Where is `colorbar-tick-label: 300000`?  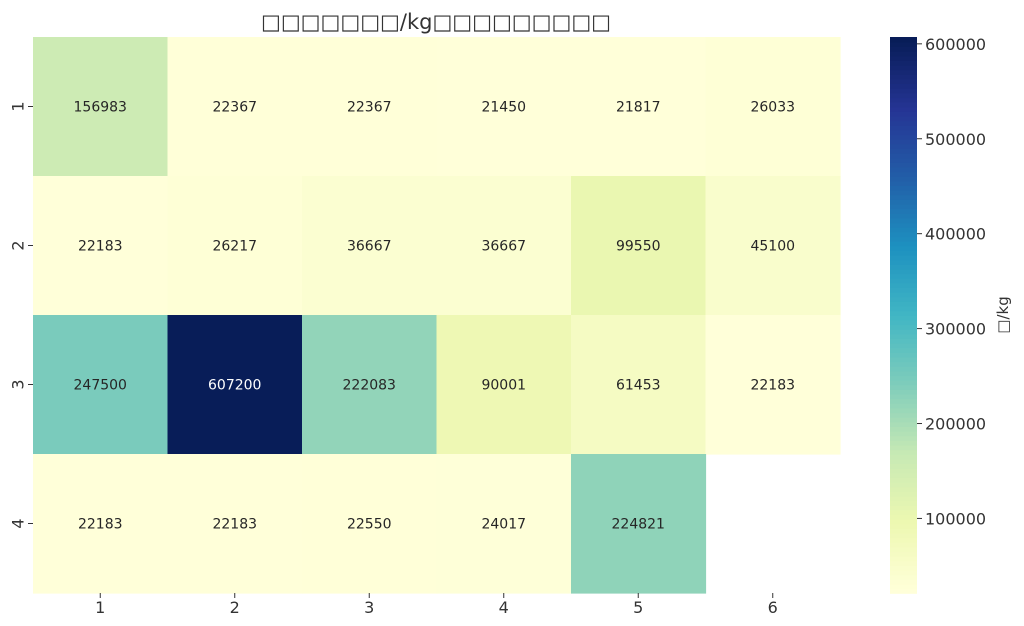 colorbar-tick-label: 300000 is located at coordinates (955, 329).